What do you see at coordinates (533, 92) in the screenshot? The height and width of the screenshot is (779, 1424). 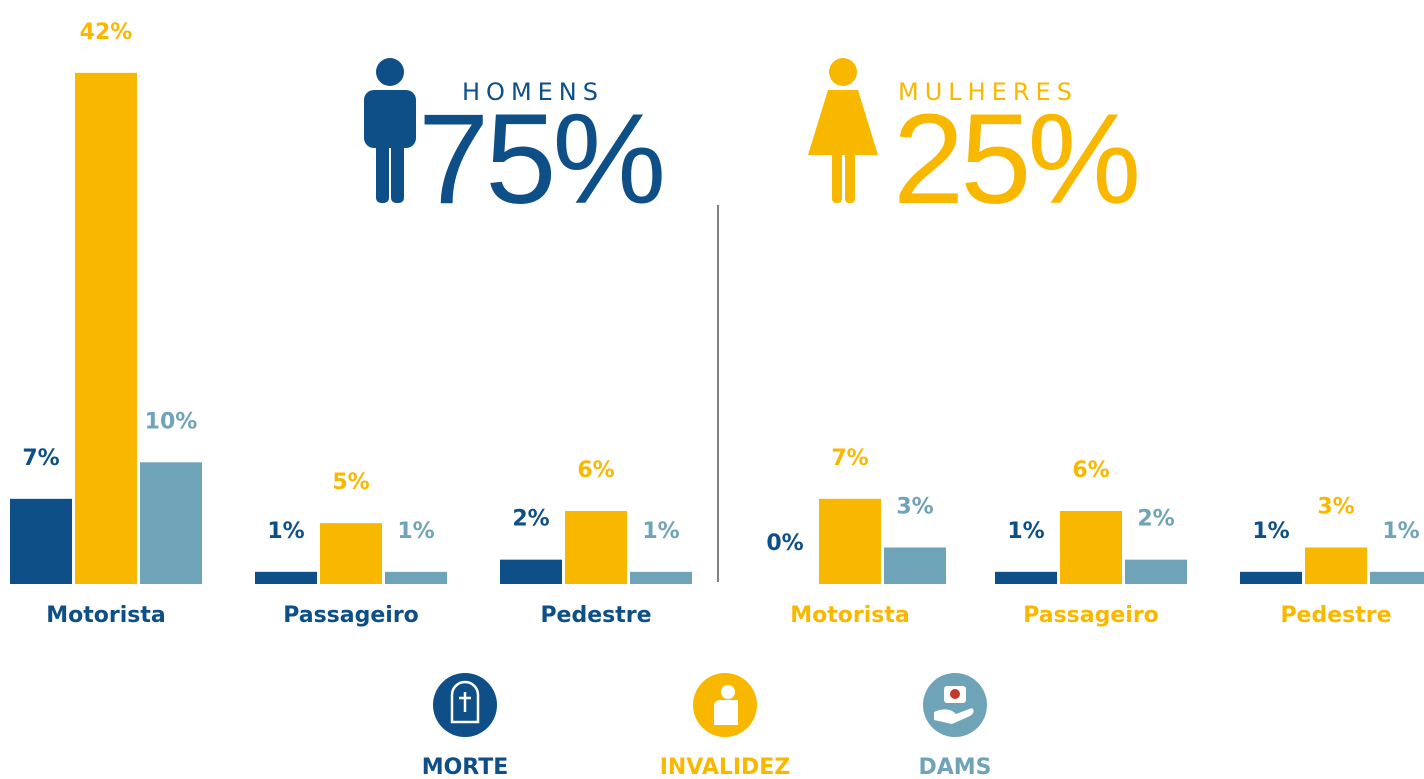 I see `chart-title: HOMENS` at bounding box center [533, 92].